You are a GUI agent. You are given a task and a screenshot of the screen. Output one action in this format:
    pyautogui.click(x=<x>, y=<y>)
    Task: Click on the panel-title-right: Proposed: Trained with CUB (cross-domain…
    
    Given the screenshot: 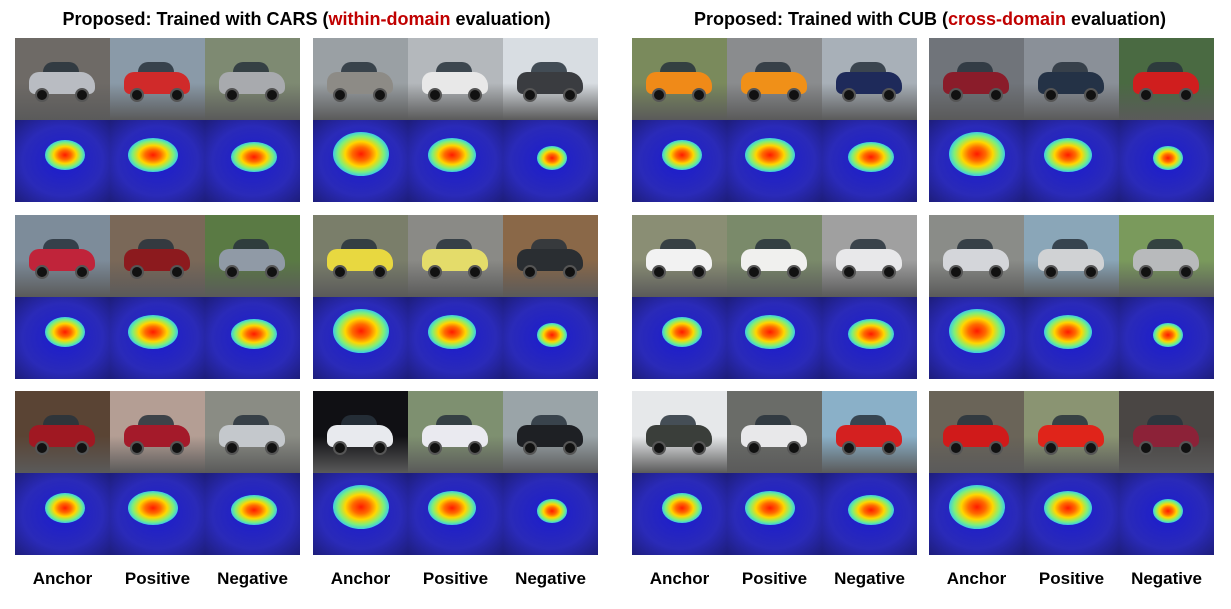 What is the action you would take?
    pyautogui.click(x=930, y=19)
    